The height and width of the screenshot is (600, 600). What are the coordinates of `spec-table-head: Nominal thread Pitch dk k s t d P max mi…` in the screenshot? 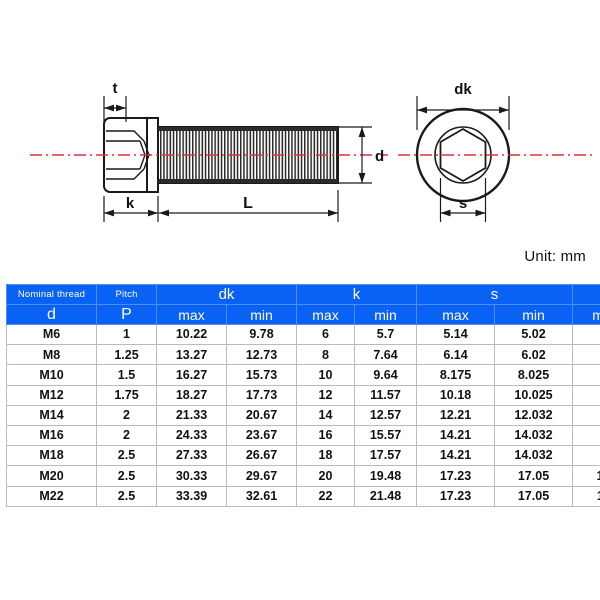 It's located at (303, 304).